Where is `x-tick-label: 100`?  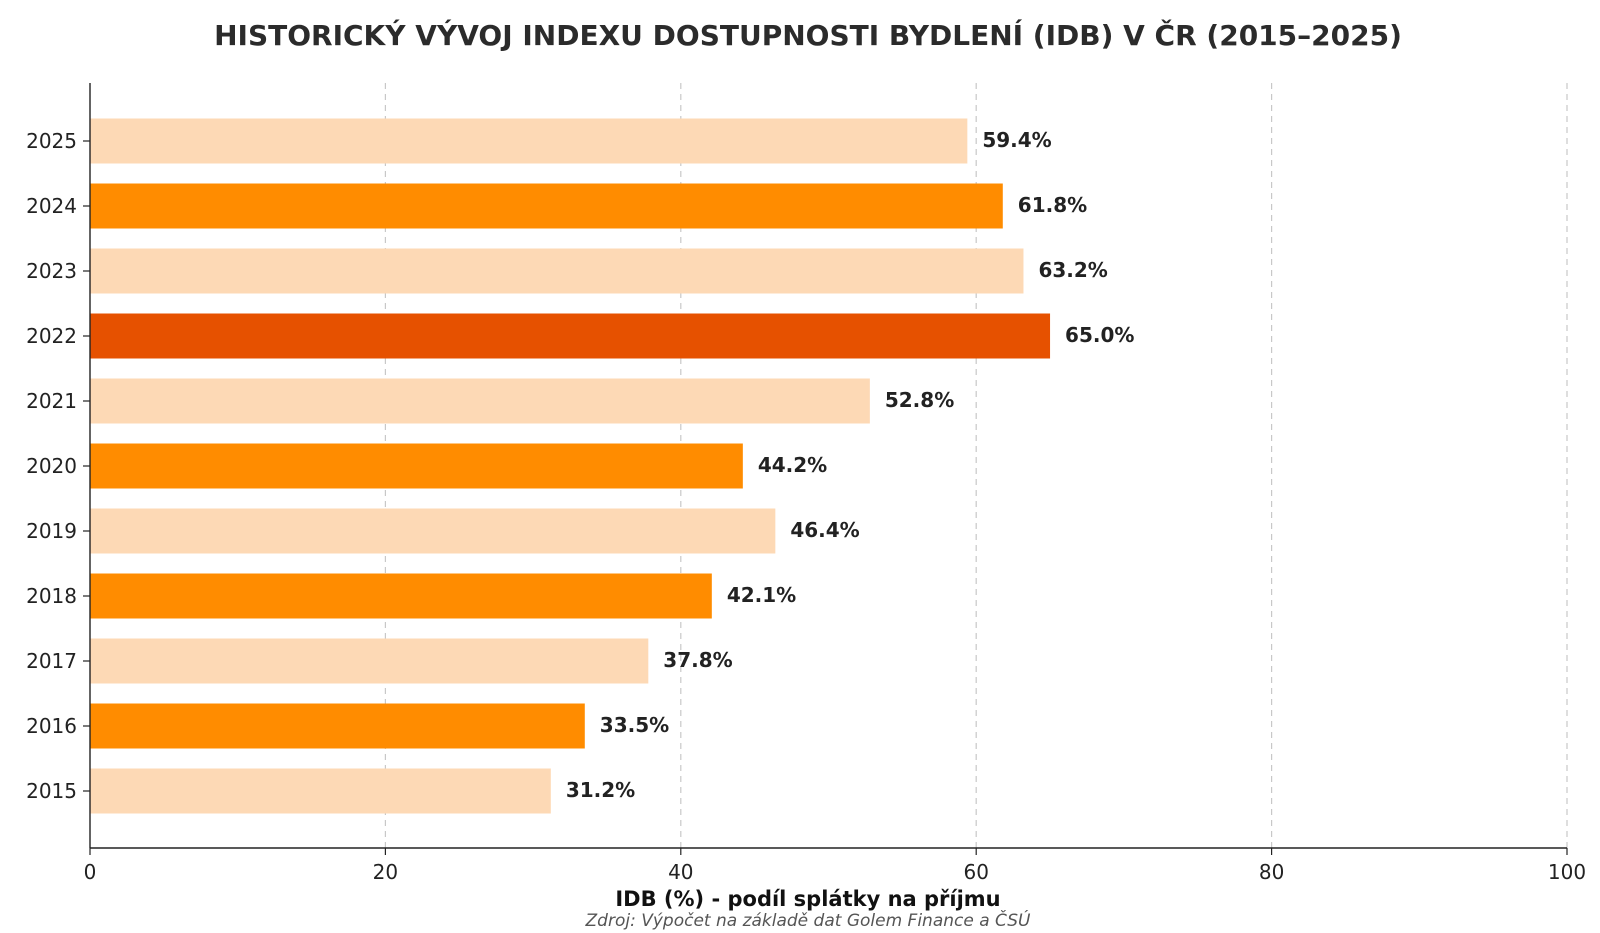
x-tick-label: 100 is located at coordinates (1567, 872).